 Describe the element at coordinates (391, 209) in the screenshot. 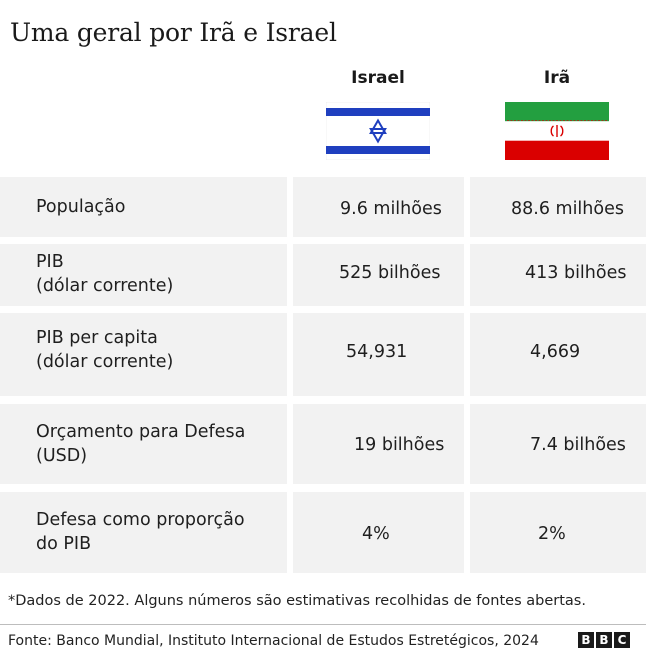

I see `israel-value: 9.6 milhões` at that location.